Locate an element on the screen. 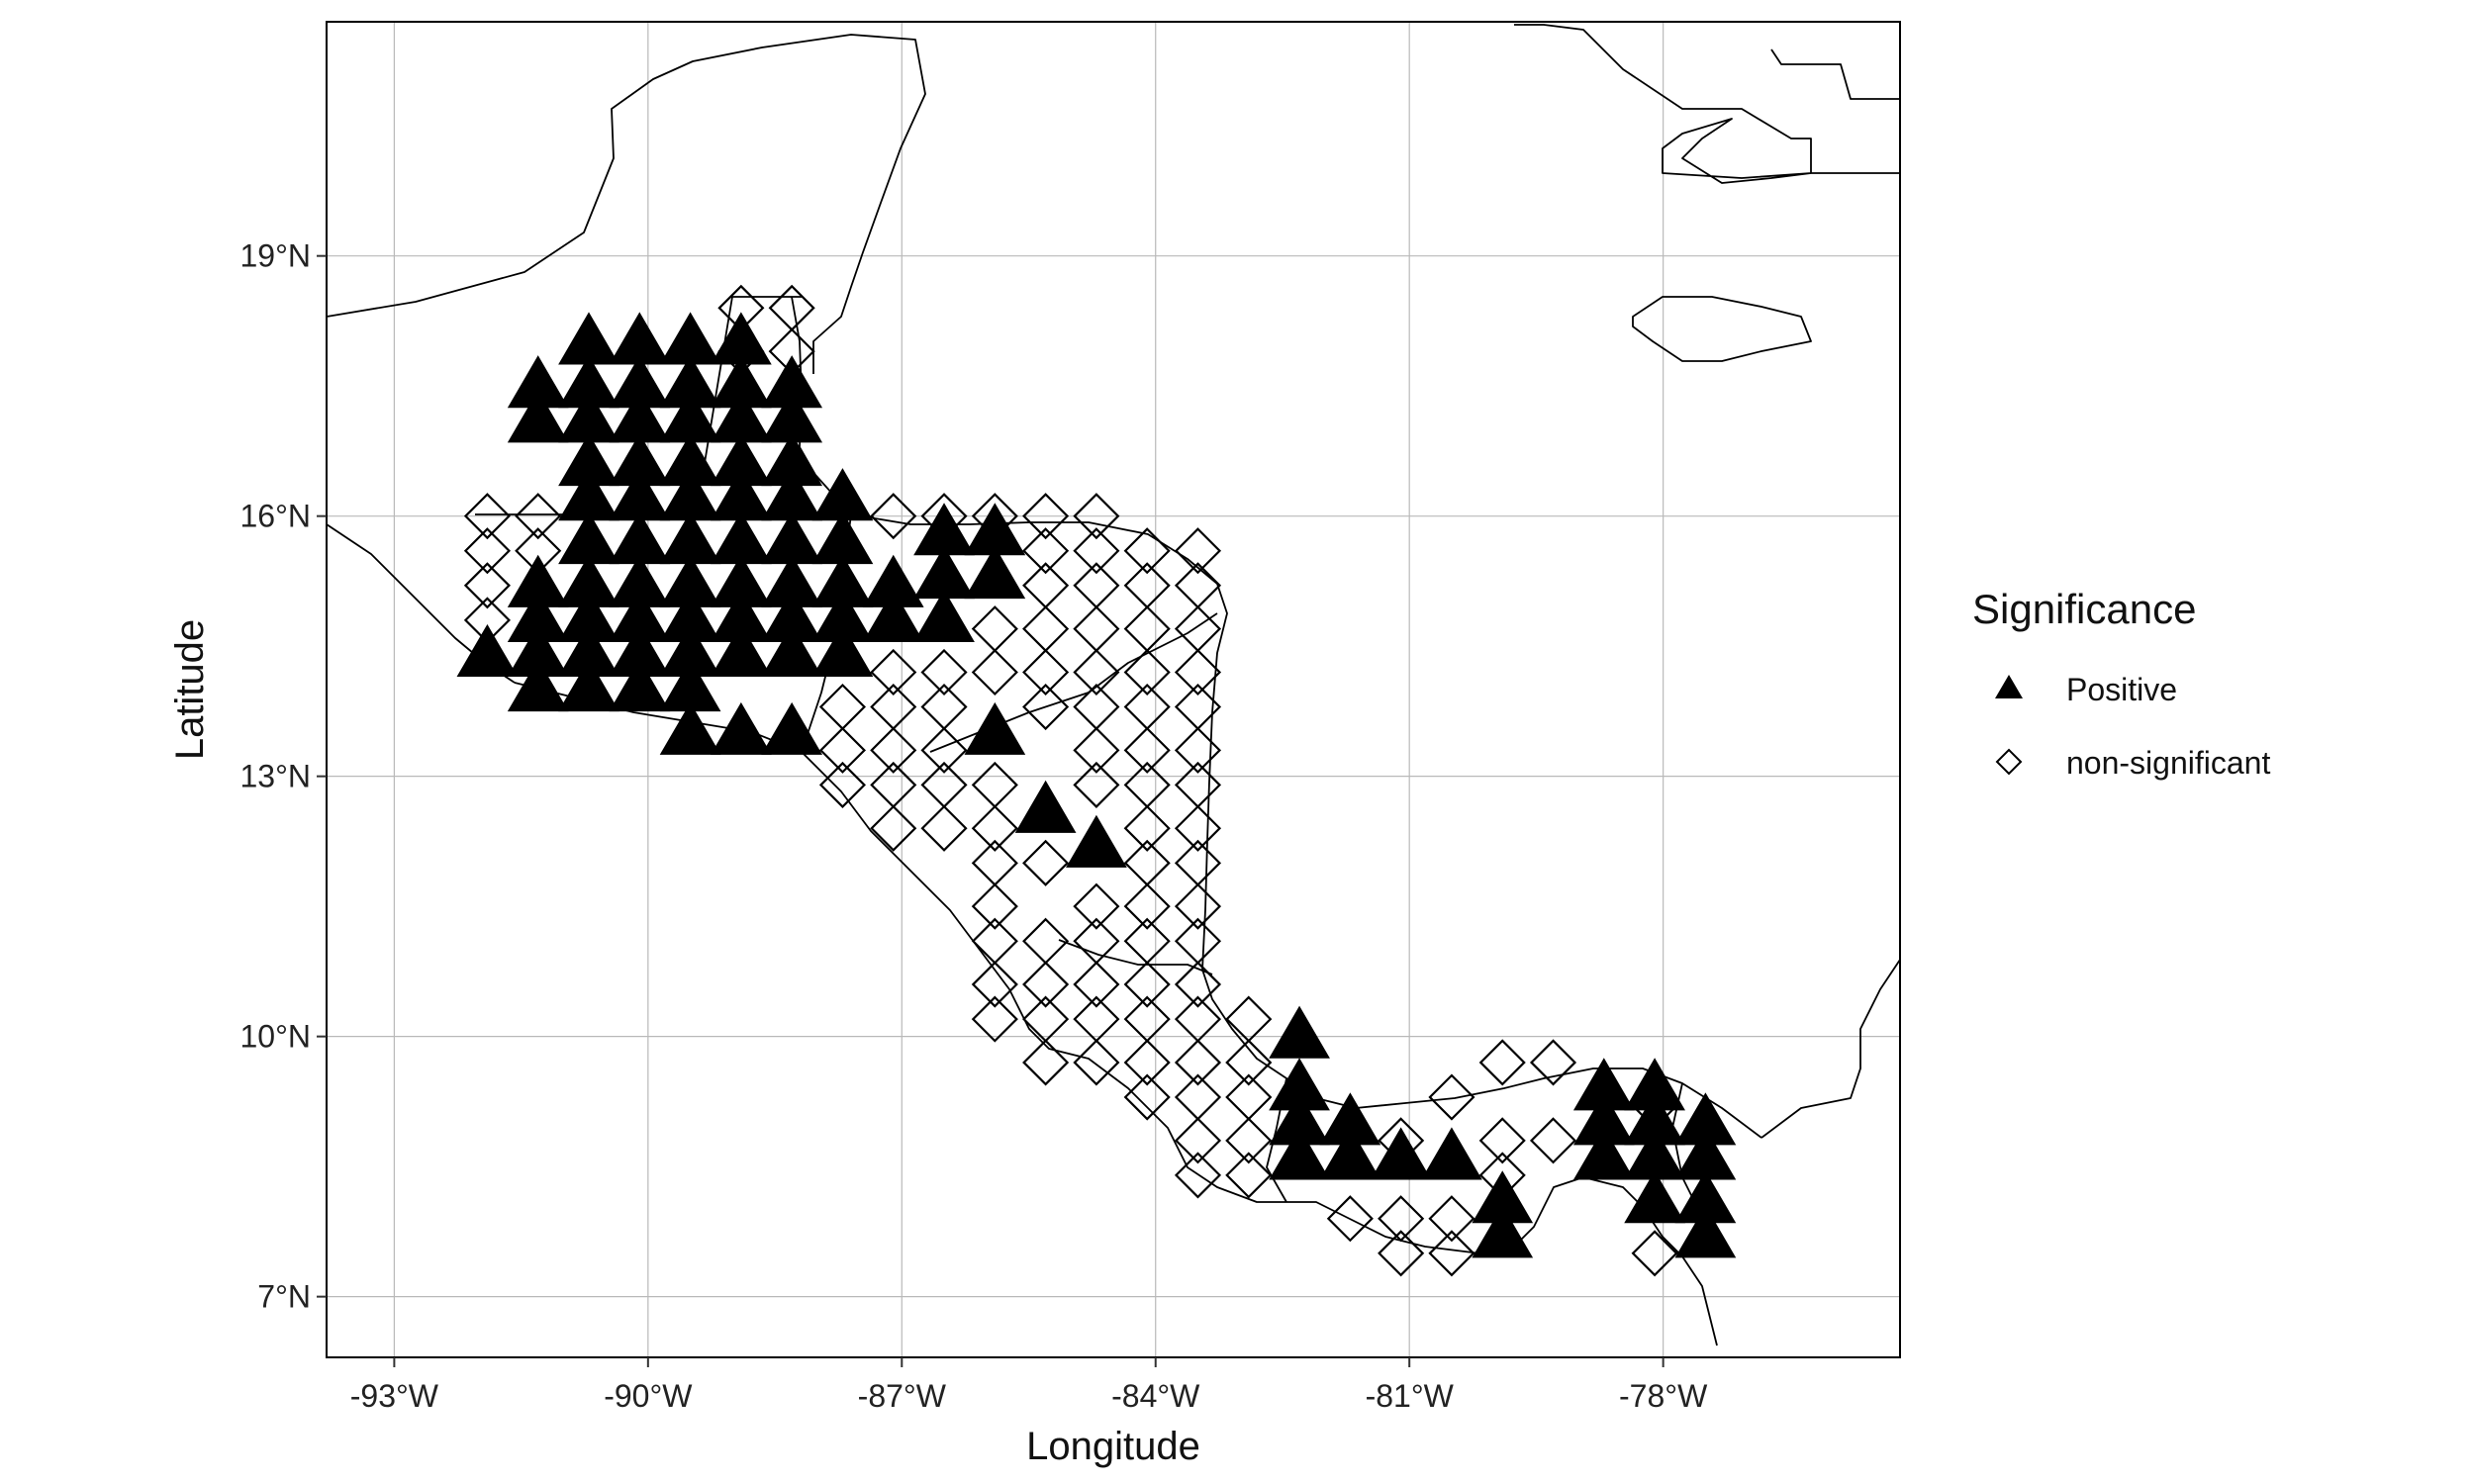  x-tick-label-5: -78°W is located at coordinates (1664, 1396).